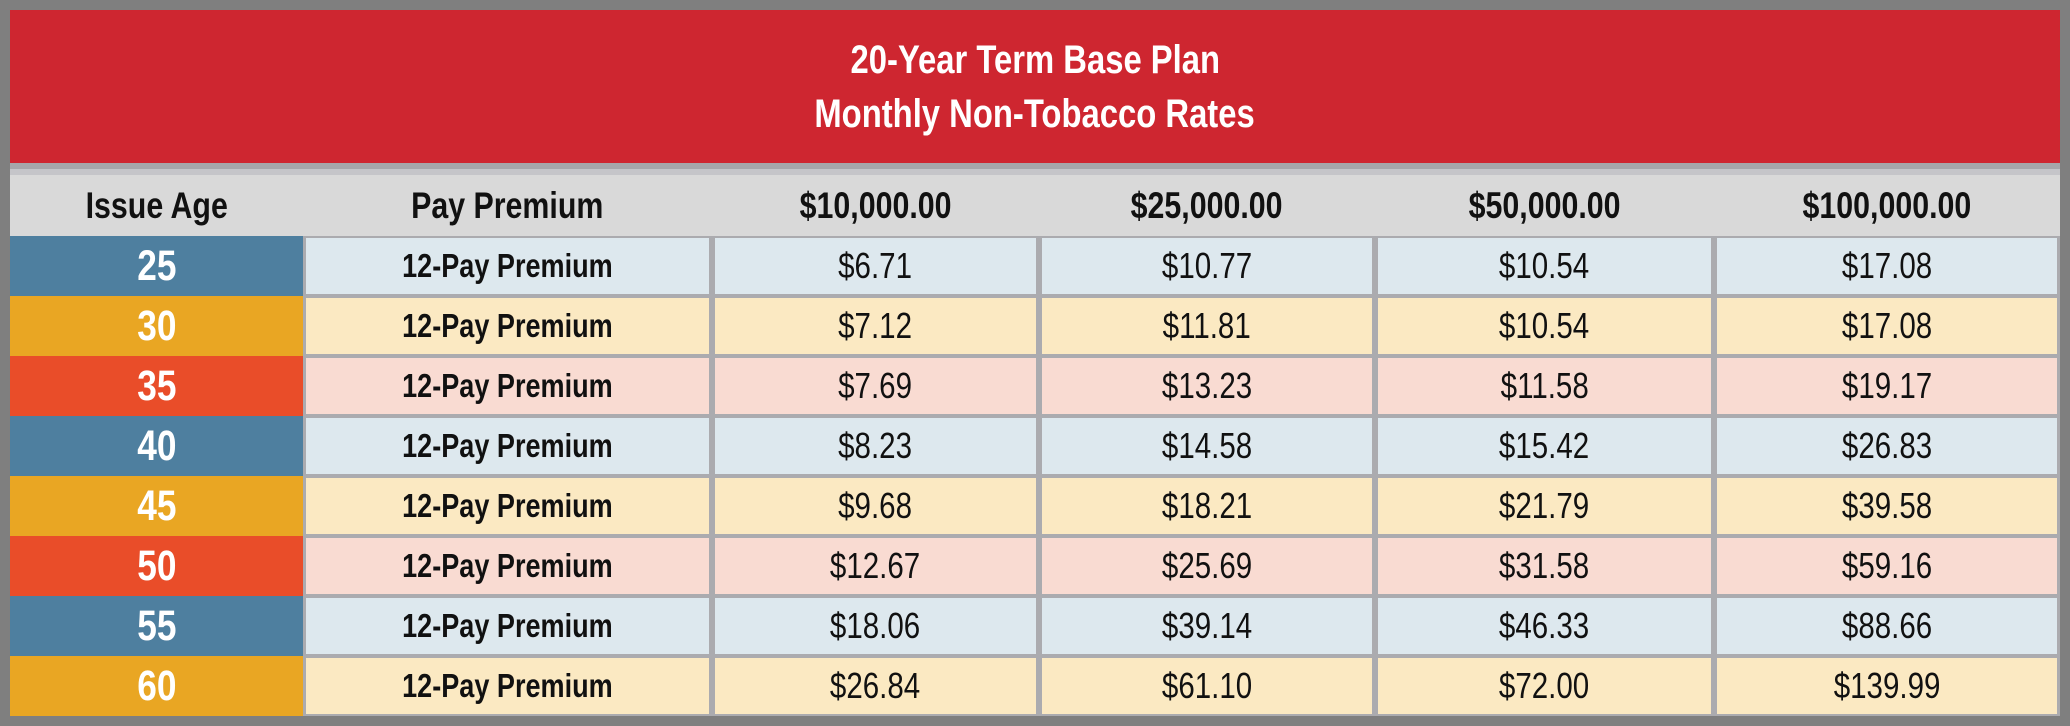 The image size is (2070, 726). Describe the element at coordinates (1544, 566) in the screenshot. I see `rate-cell: $31.58` at that location.